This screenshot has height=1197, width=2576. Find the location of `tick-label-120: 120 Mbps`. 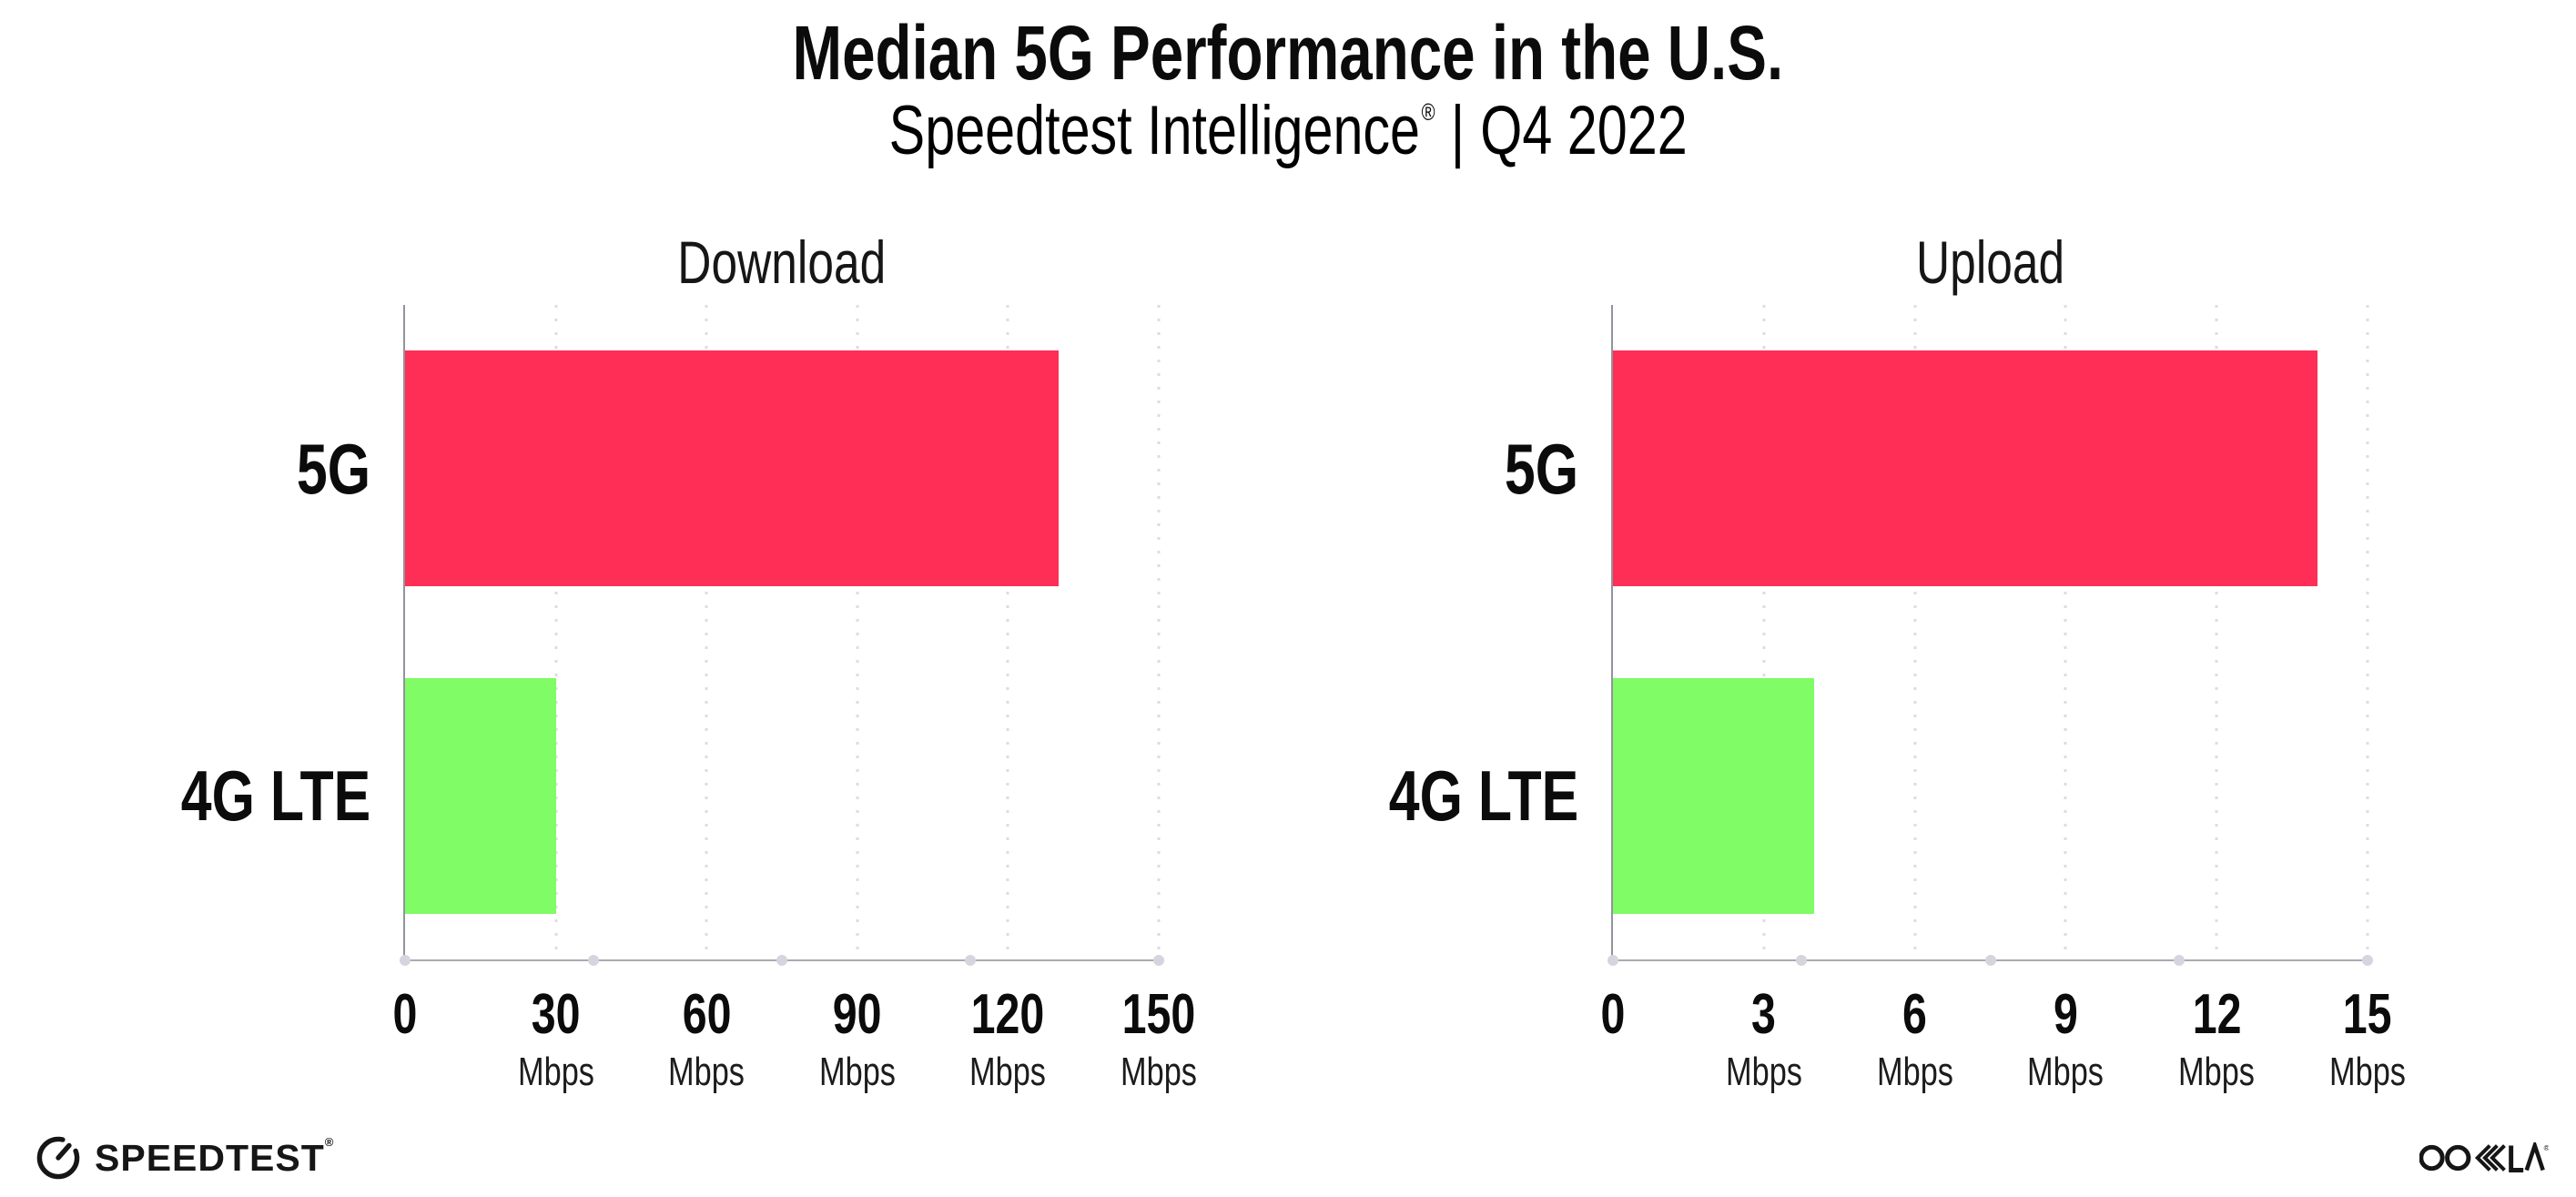

tick-label-120: 120 Mbps is located at coordinates (1008, 1040).